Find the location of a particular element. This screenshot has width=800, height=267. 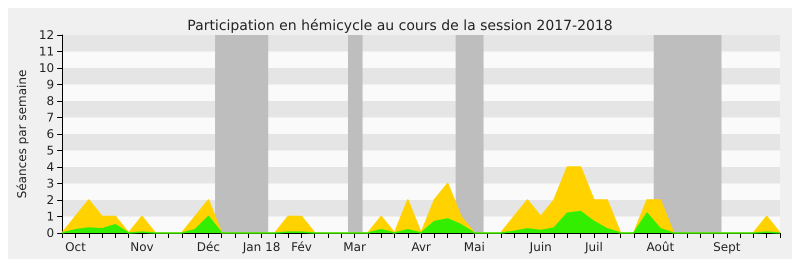

x-tick-label: Août is located at coordinates (660, 247).